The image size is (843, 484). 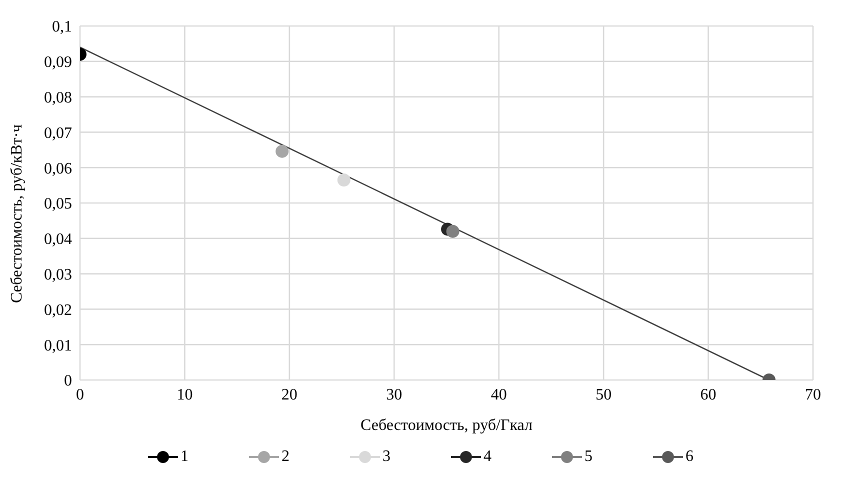 What do you see at coordinates (17, 213) in the screenshot?
I see `y-axis-title: Себестоимость, руб/кВт·ч` at bounding box center [17, 213].